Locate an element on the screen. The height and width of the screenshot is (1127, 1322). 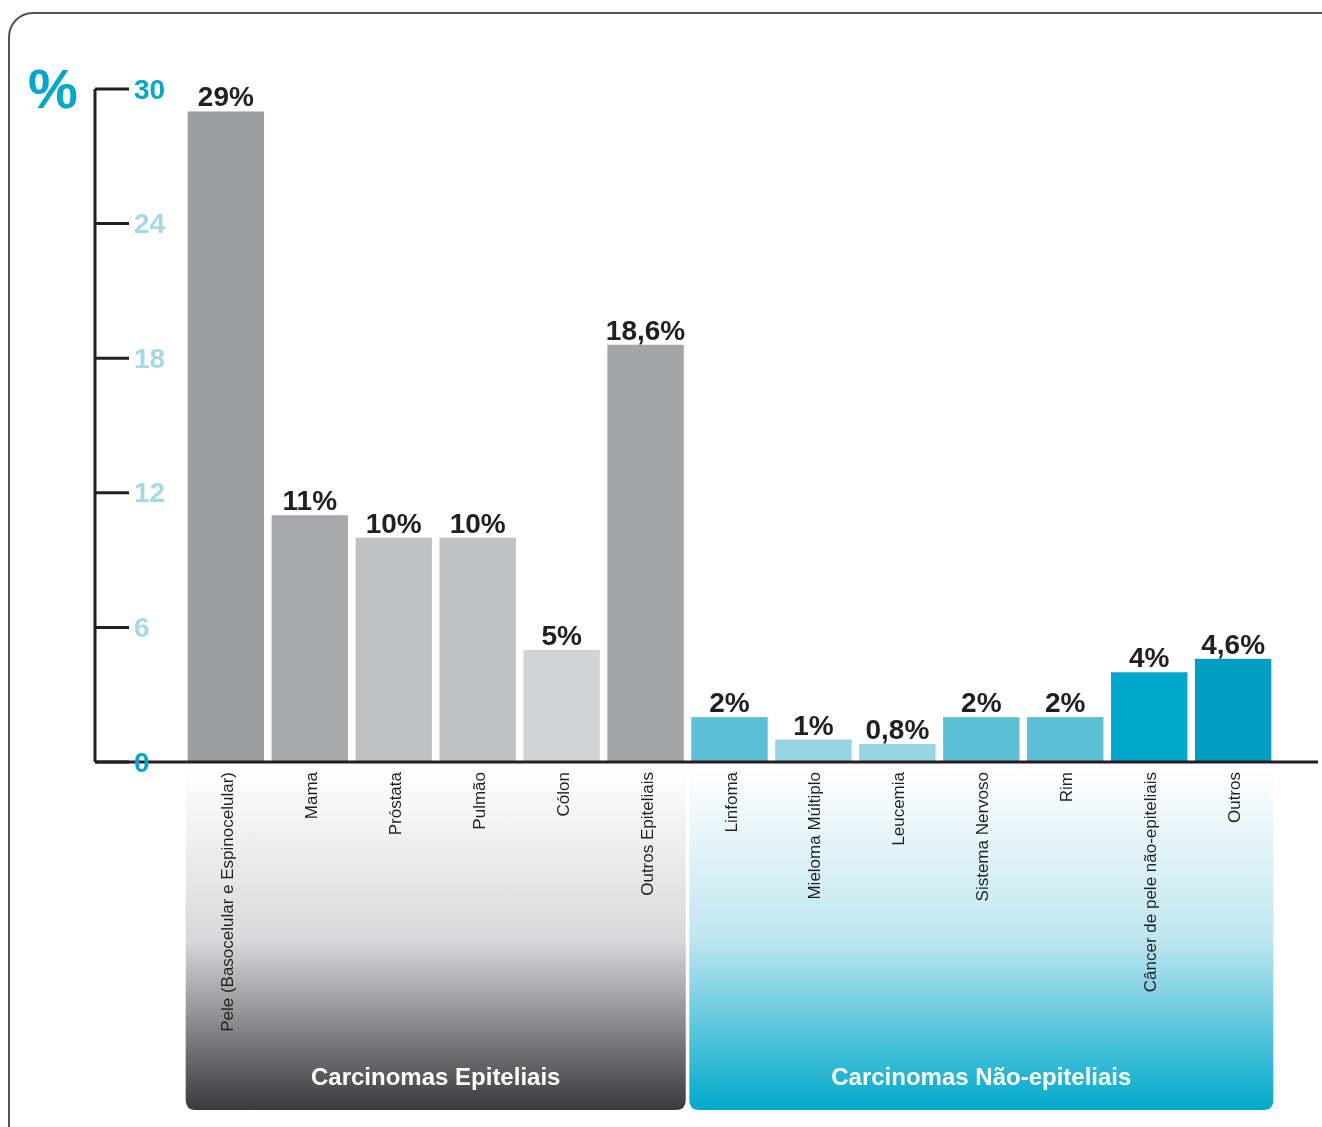
data-label: 18,6% is located at coordinates (645, 330).